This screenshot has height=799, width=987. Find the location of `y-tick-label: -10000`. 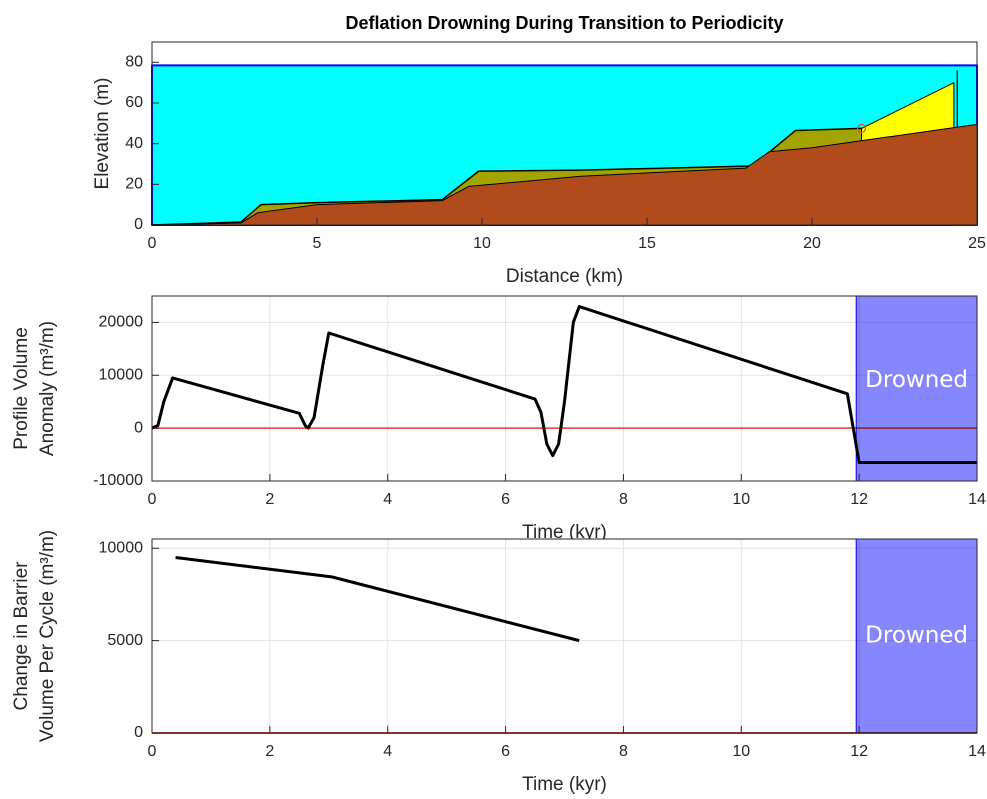

y-tick-label: -10000 is located at coordinates (118, 480).